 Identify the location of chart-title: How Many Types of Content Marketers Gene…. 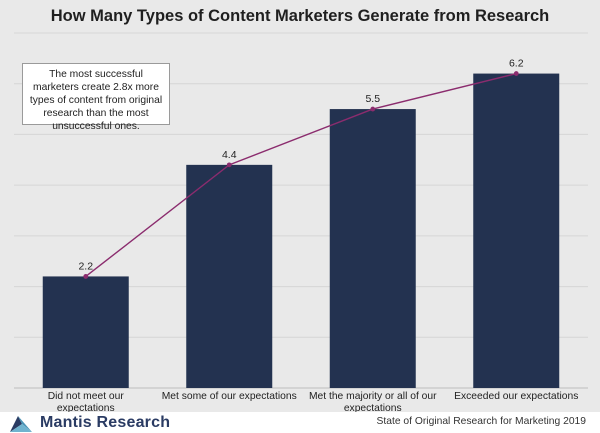
(300, 16).